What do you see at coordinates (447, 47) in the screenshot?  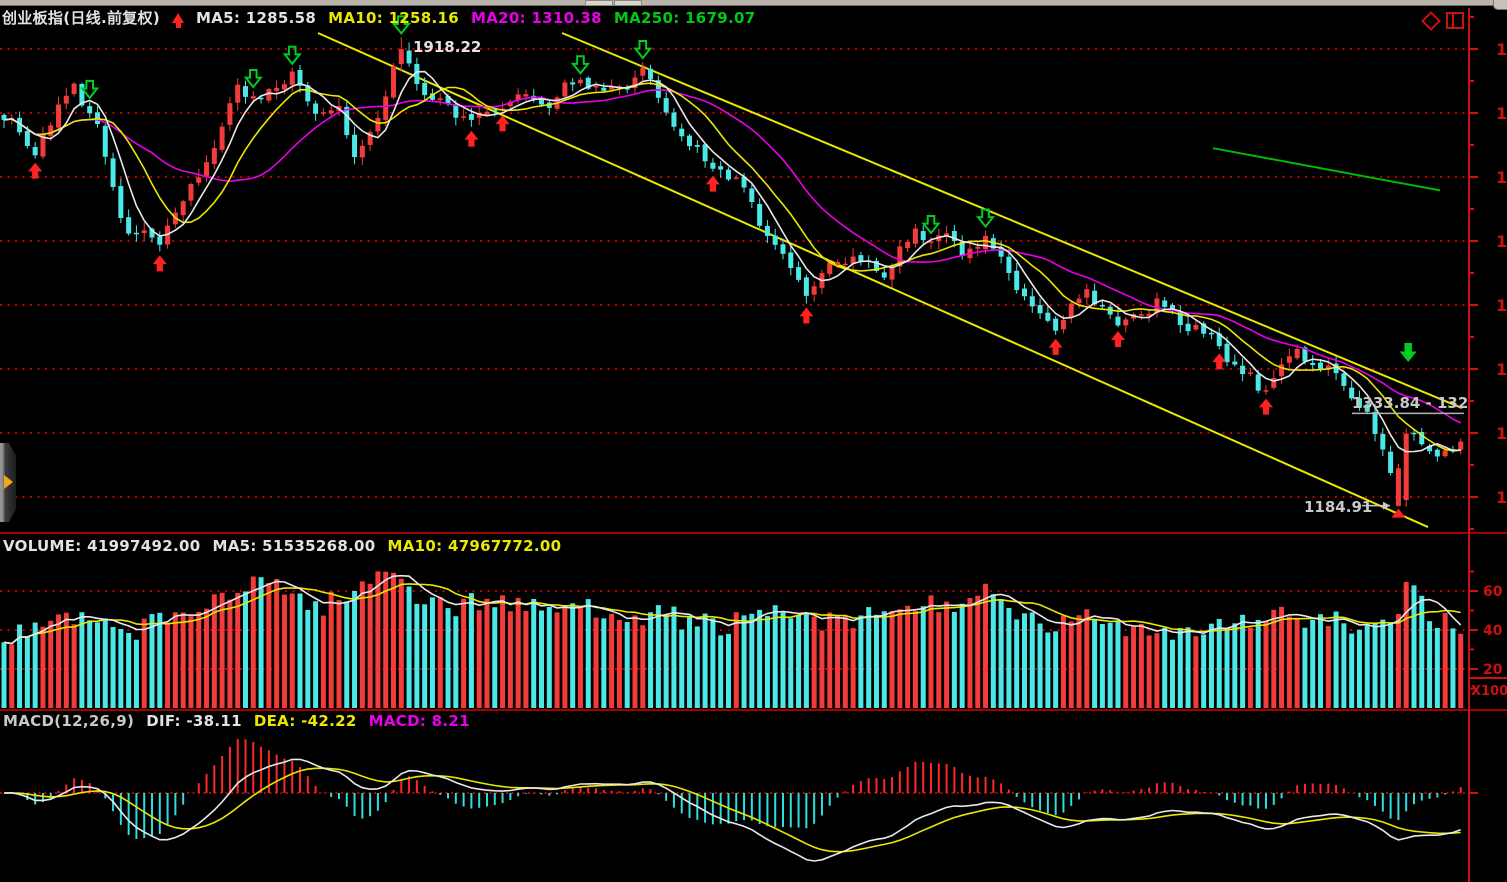 I see `peak-price-annotation: 1918.22` at bounding box center [447, 47].